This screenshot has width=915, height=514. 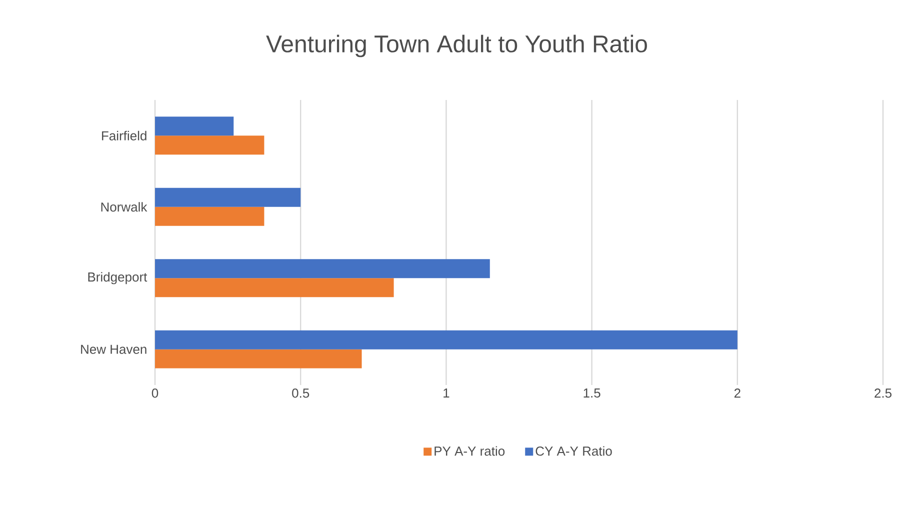 What do you see at coordinates (447, 393) in the screenshot?
I see `x-tick-label: 1` at bounding box center [447, 393].